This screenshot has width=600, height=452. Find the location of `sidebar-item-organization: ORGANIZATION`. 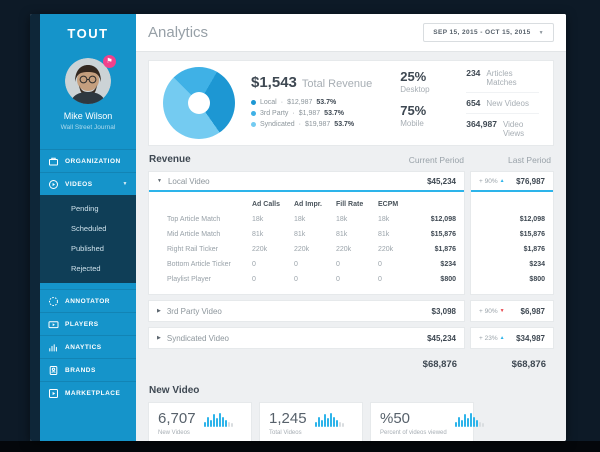

sidebar-item-organization: ORGANIZATION is located at coordinates (88, 160).